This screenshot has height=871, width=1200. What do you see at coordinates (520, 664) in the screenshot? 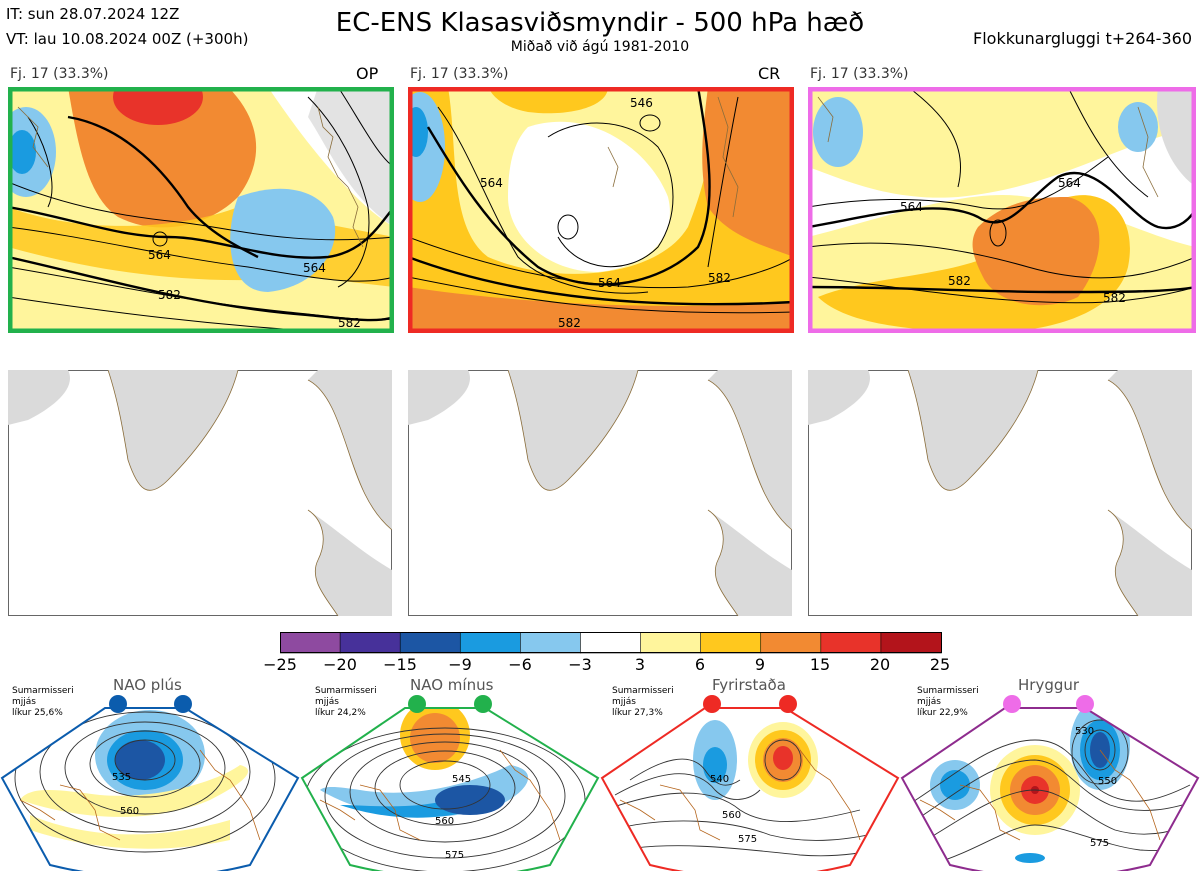
I see `colorbar-tick: −6` at bounding box center [520, 664].